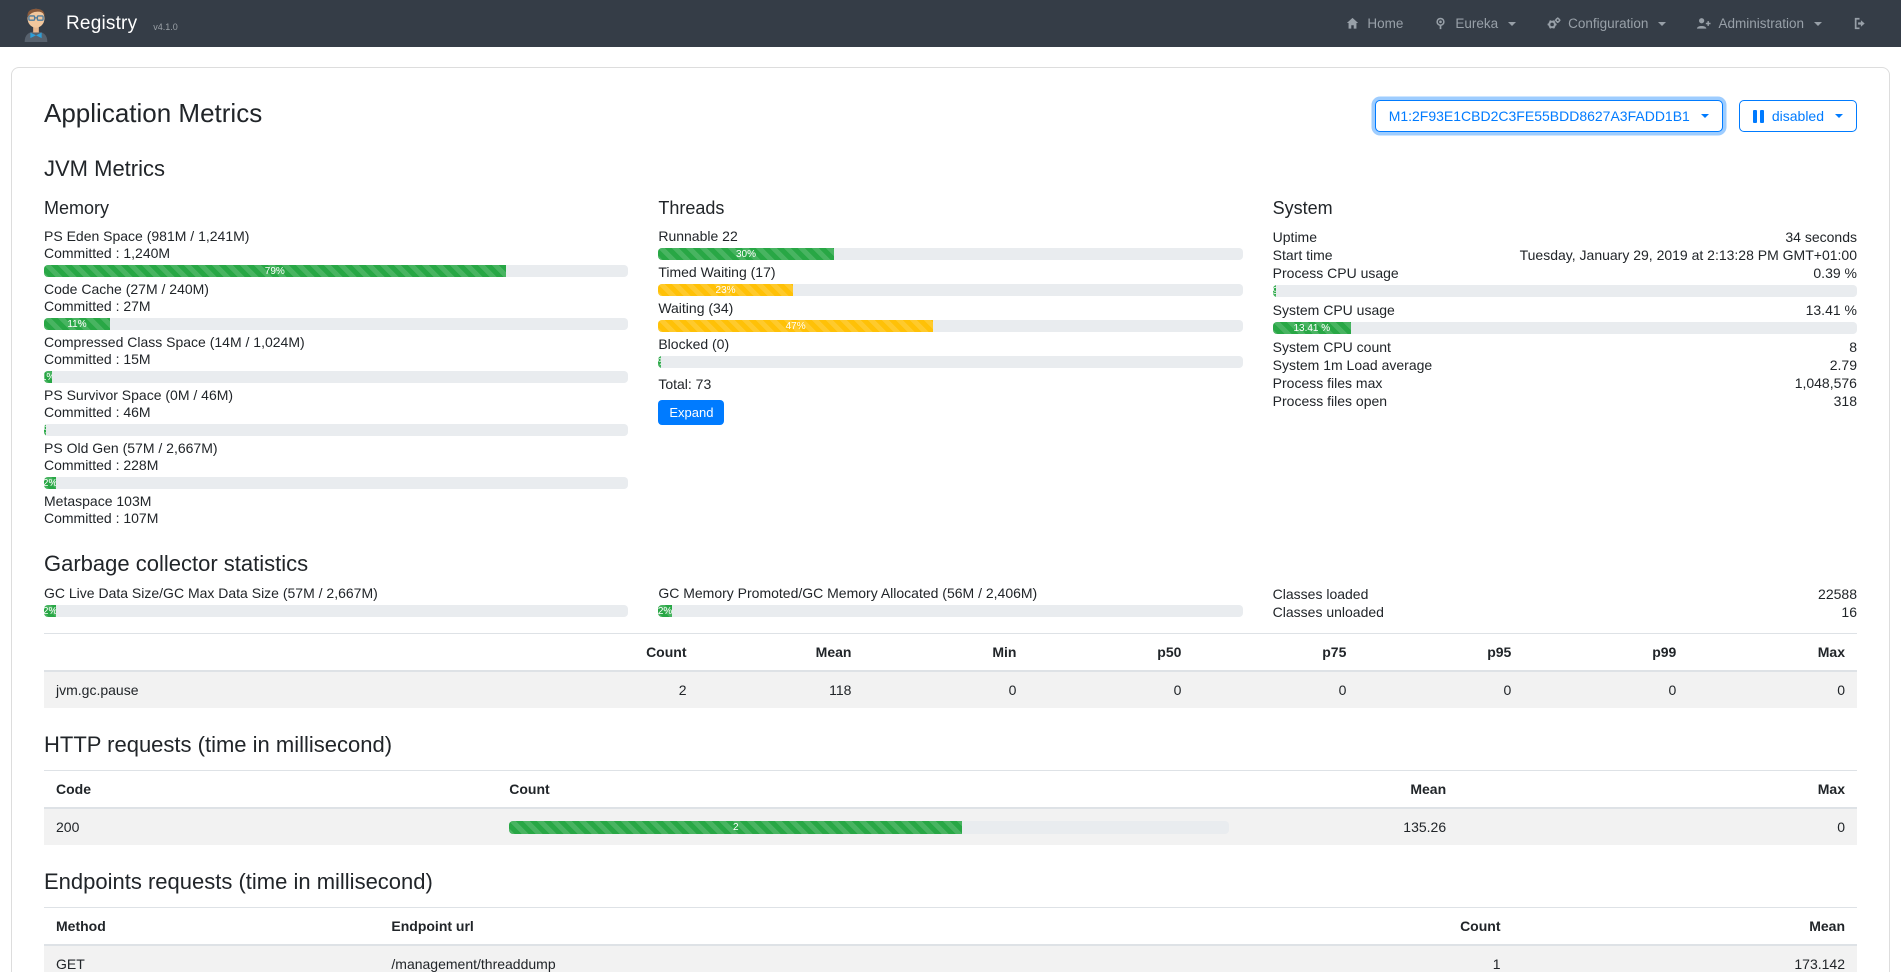 The image size is (1901, 972). What do you see at coordinates (1320, 594) in the screenshot?
I see `classes-label: Classes loaded` at bounding box center [1320, 594].